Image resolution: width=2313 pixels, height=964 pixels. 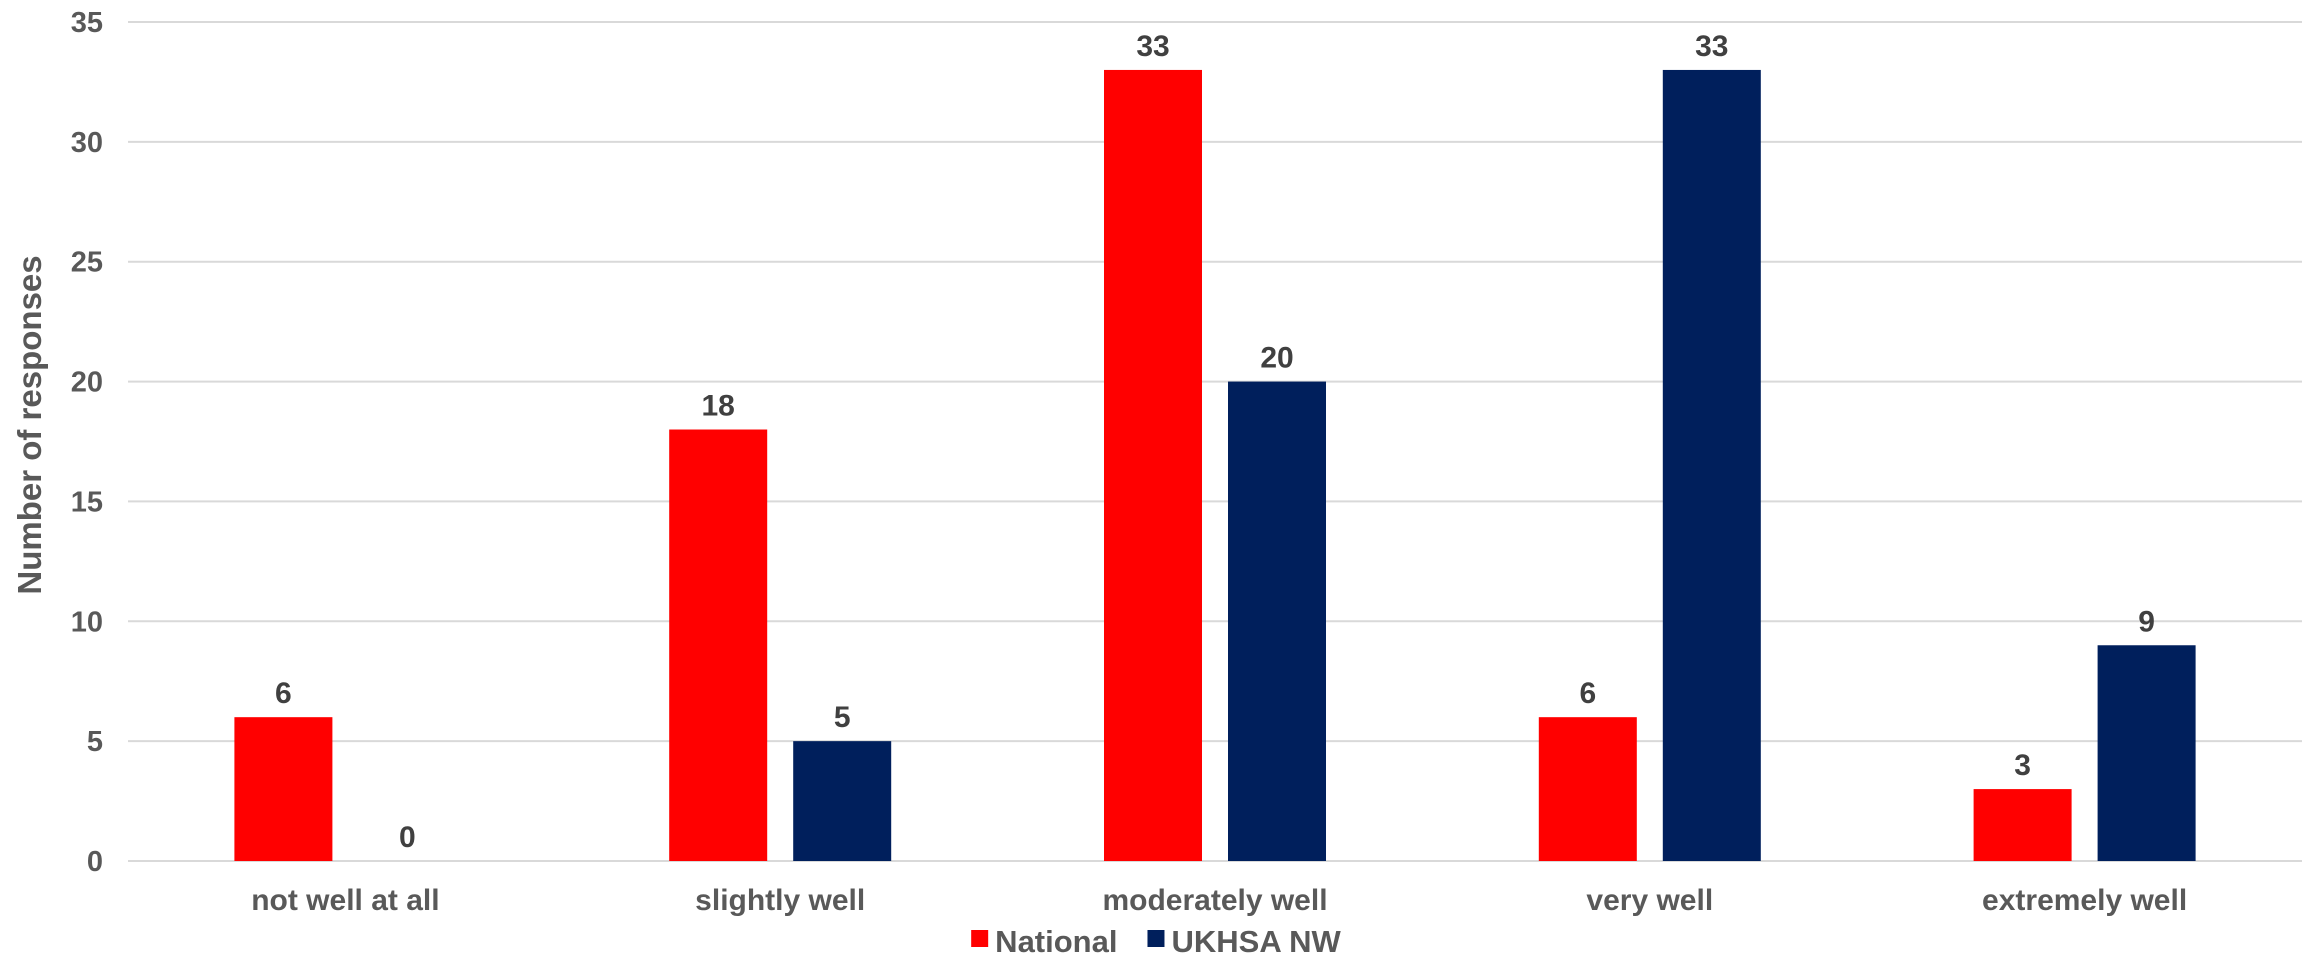 What do you see at coordinates (87, 23) in the screenshot?
I see `y-tick-label: 35` at bounding box center [87, 23].